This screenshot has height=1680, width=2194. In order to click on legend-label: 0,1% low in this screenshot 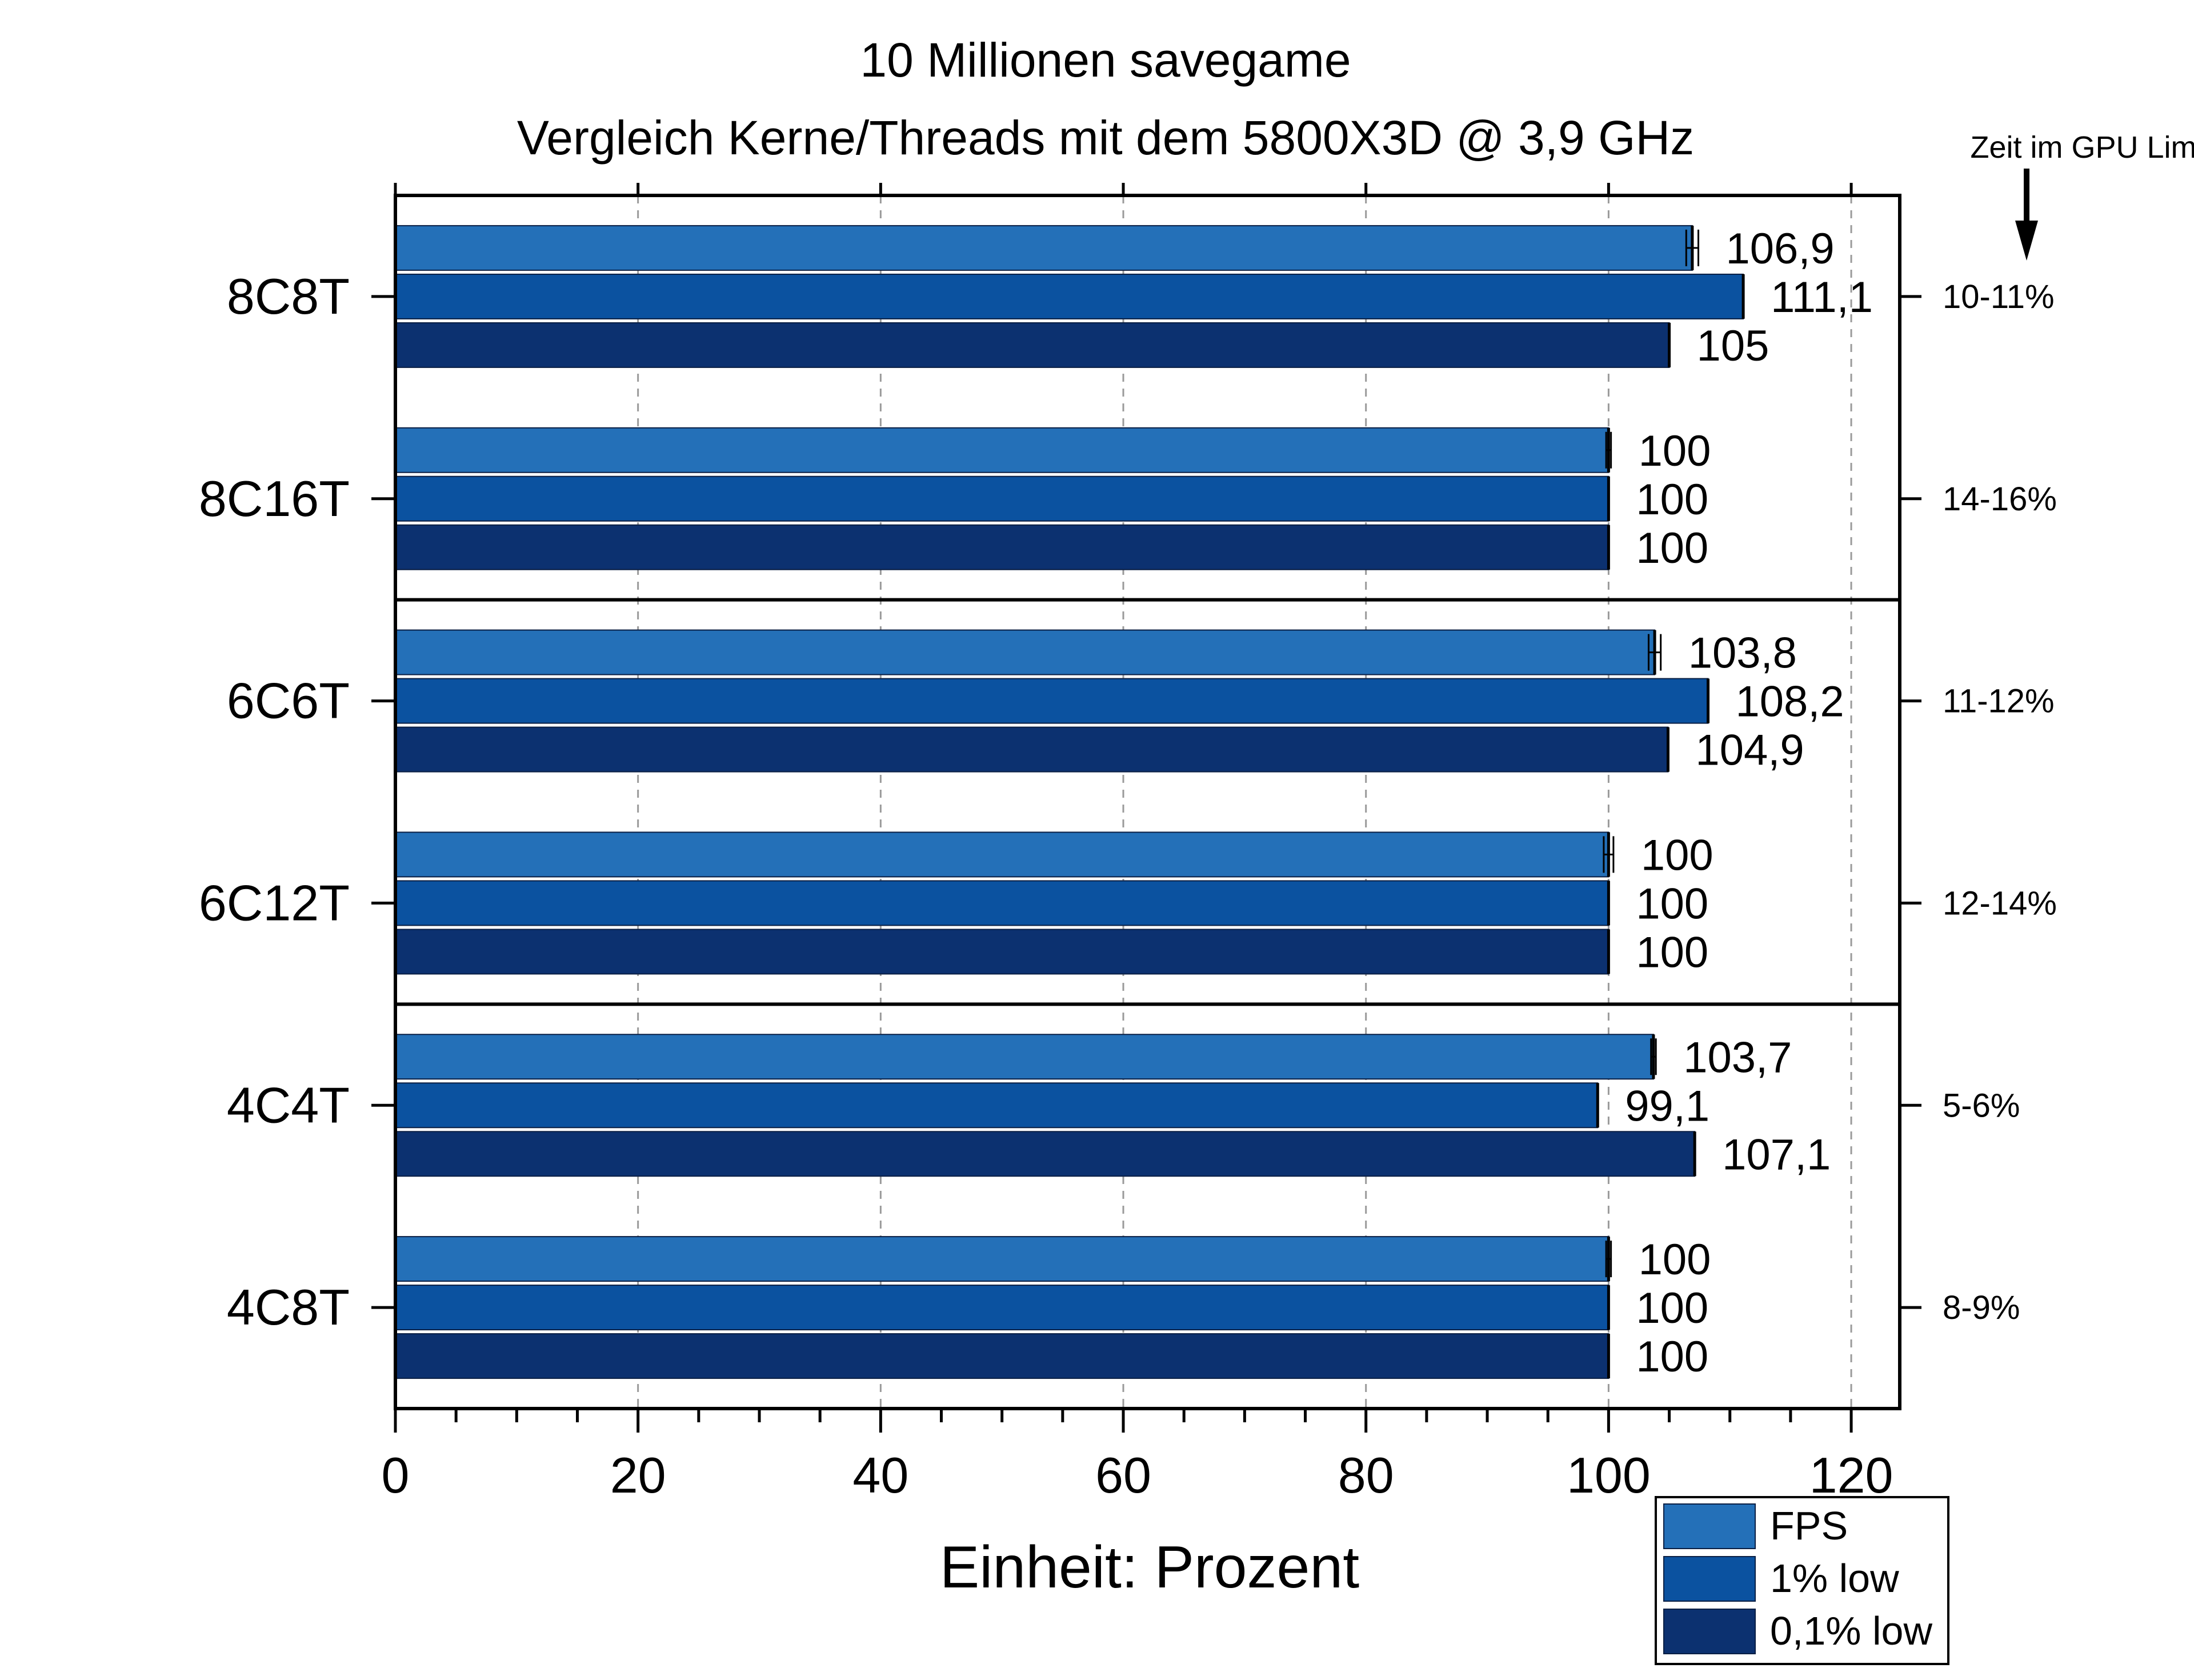, I will do `click(1851, 1631)`.